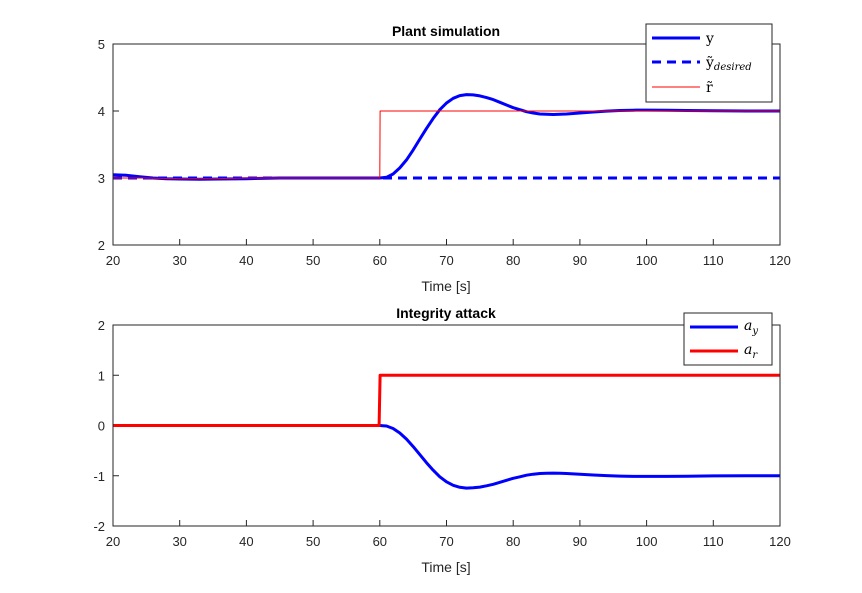 The width and height of the screenshot is (862, 593). Describe the element at coordinates (101, 178) in the screenshot. I see `y-tick-label: 3` at that location.